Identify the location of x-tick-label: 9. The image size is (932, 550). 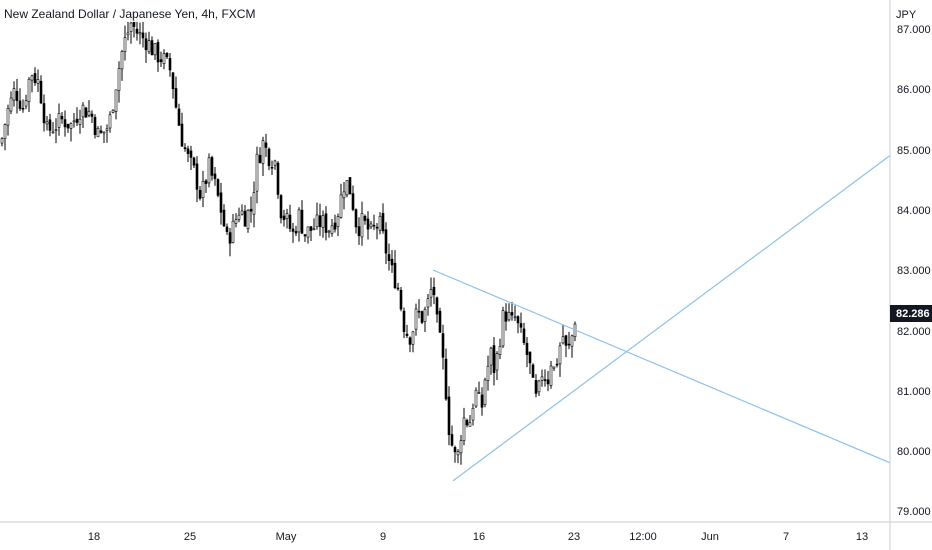
(383, 537).